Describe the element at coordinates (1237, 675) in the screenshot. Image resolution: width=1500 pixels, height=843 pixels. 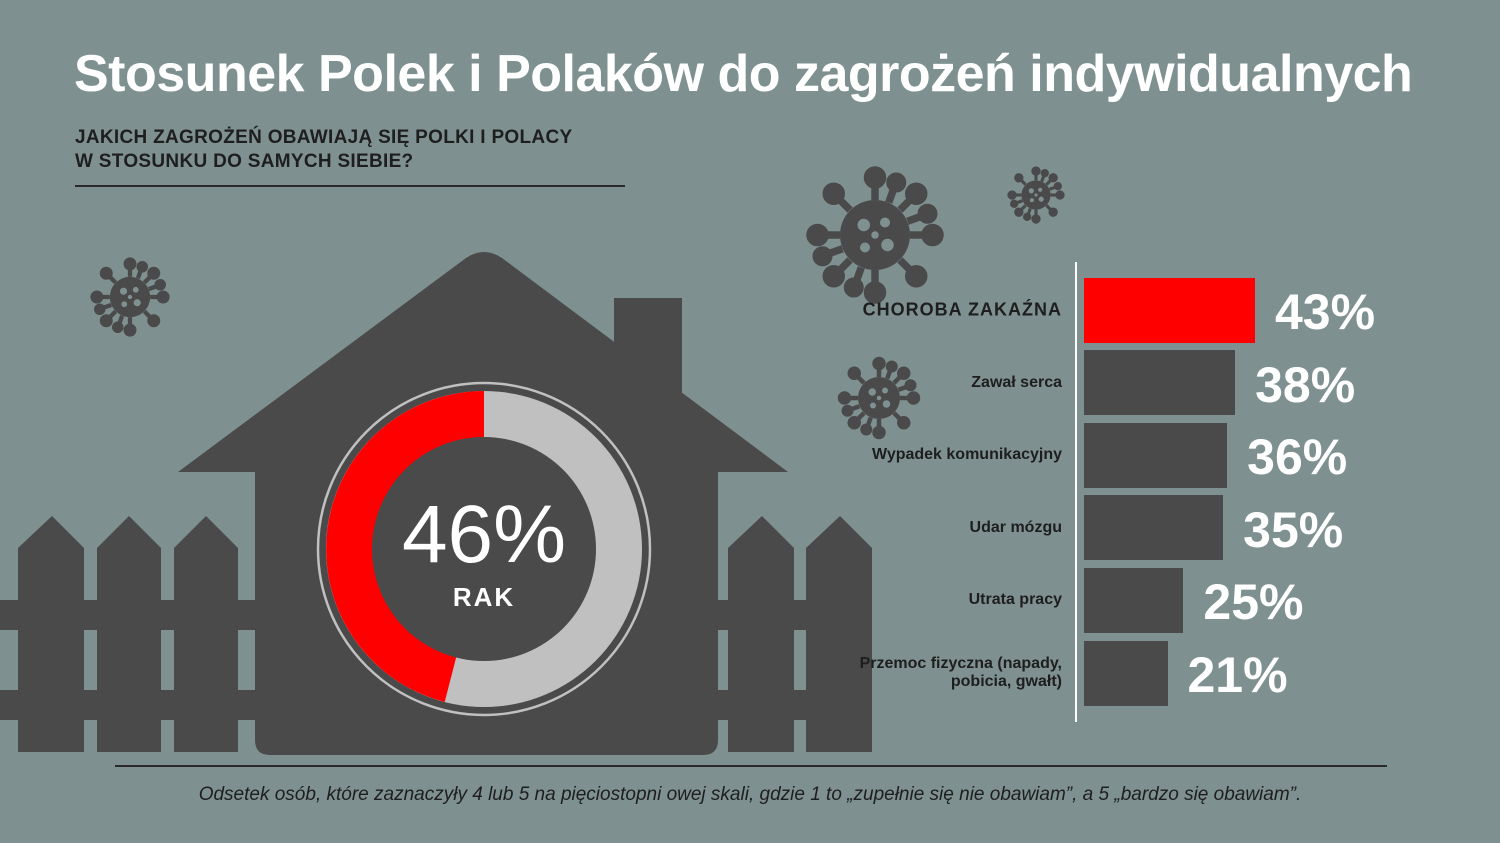
I see `bar-value-label: 21%` at that location.